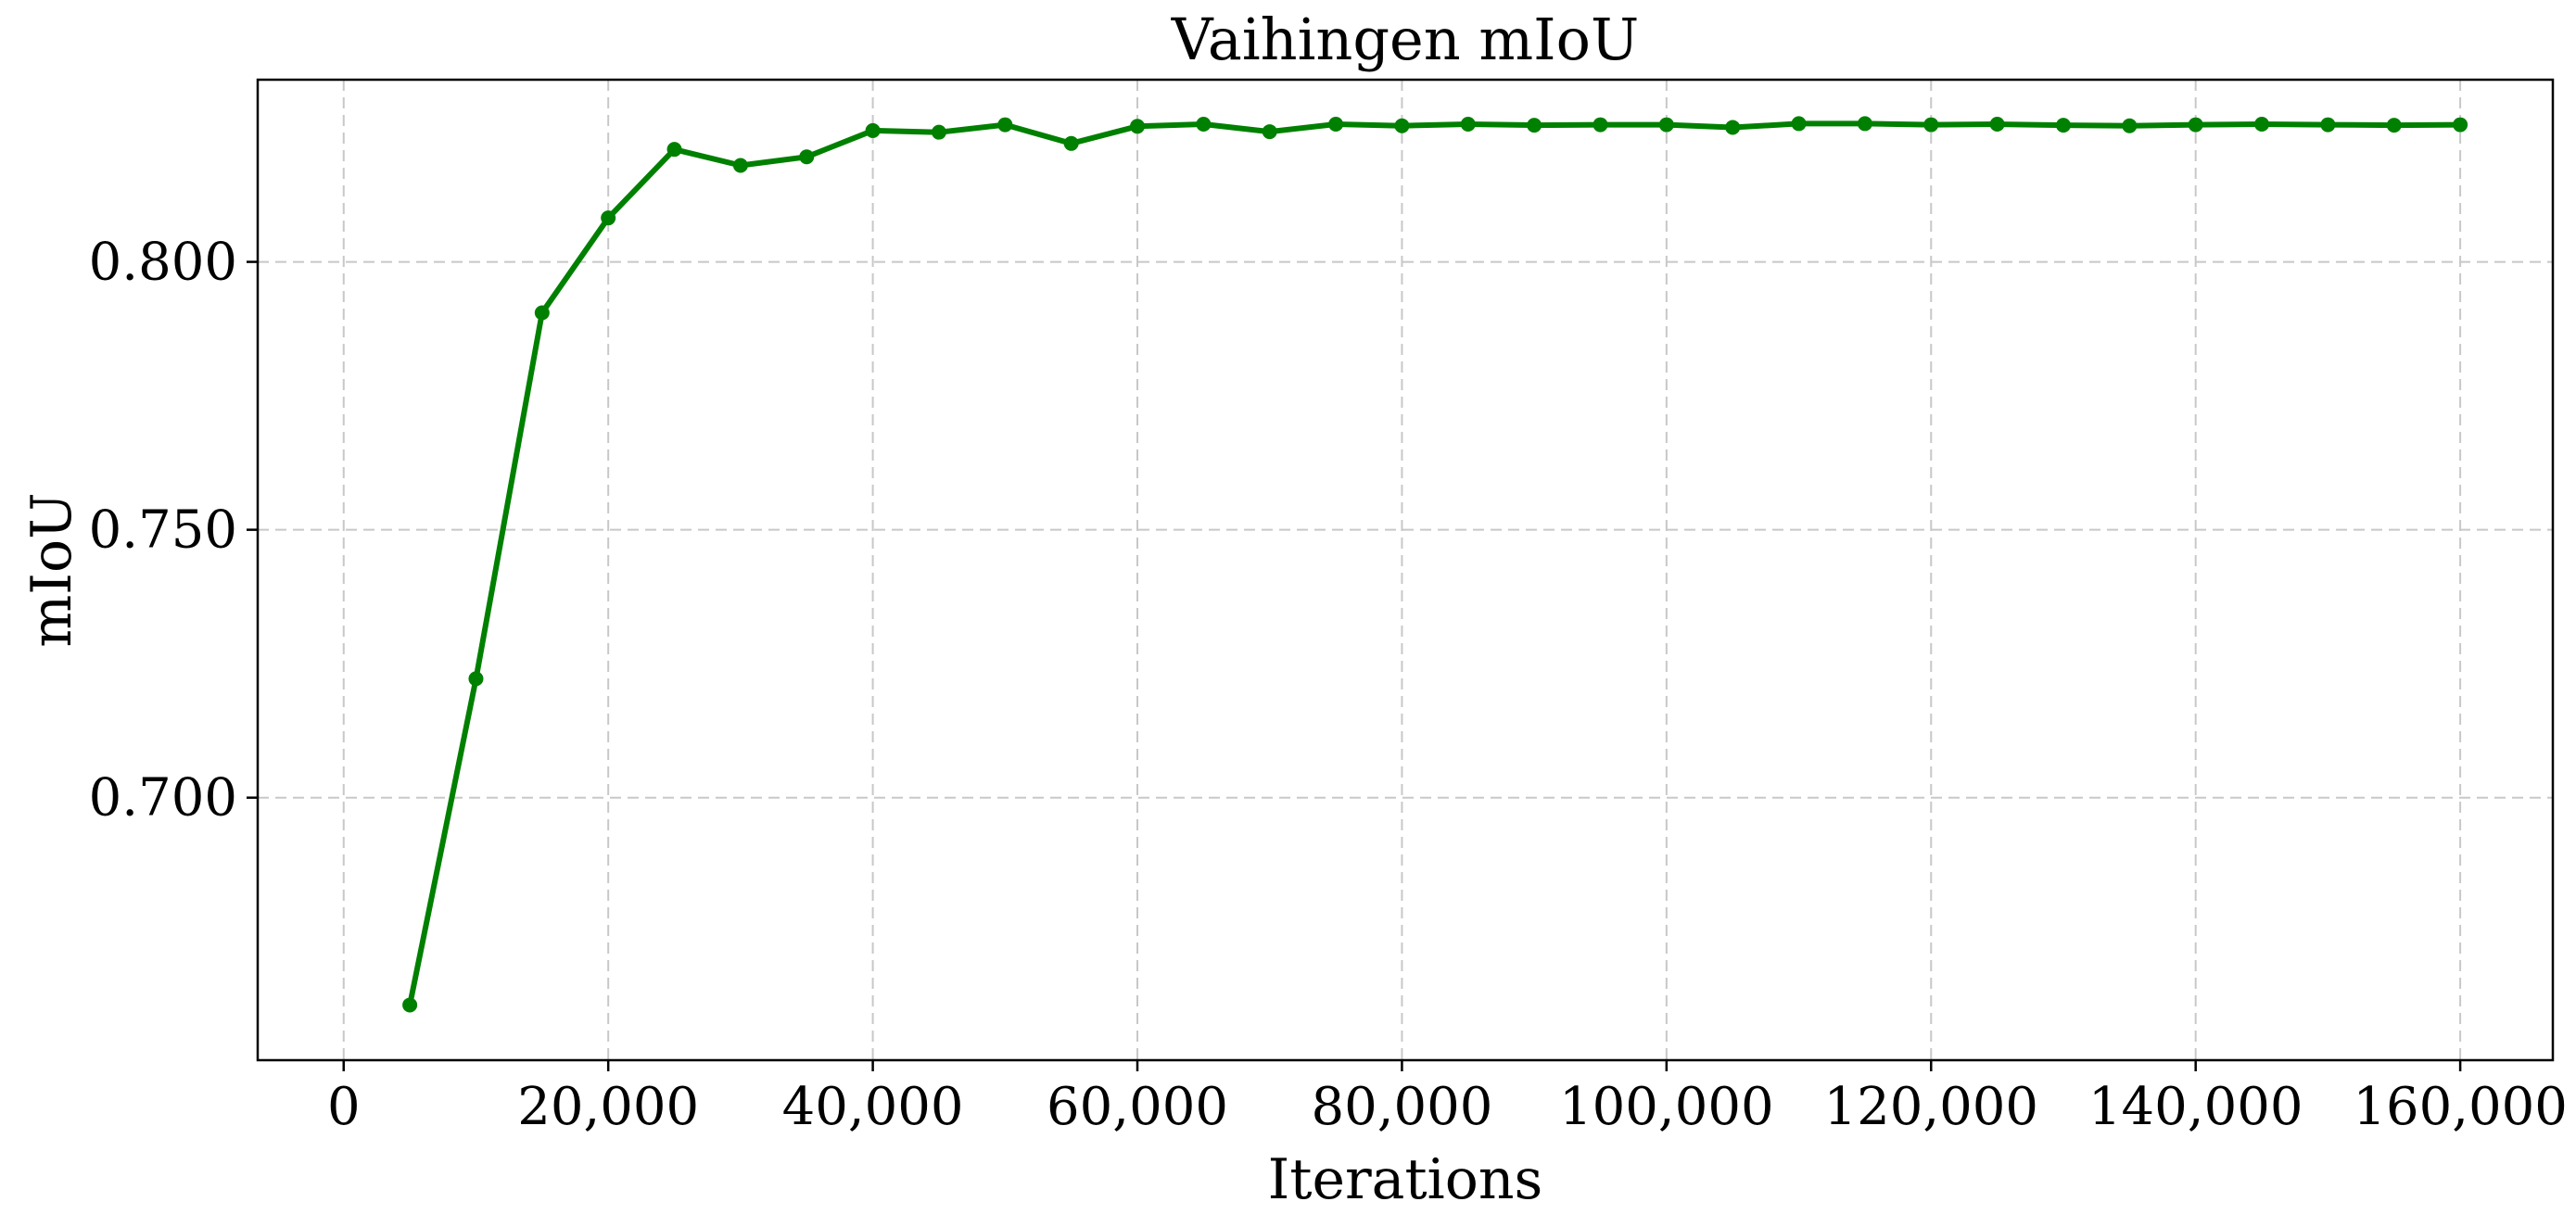  I want to click on x-tick-label: 40,000, so click(873, 1107).